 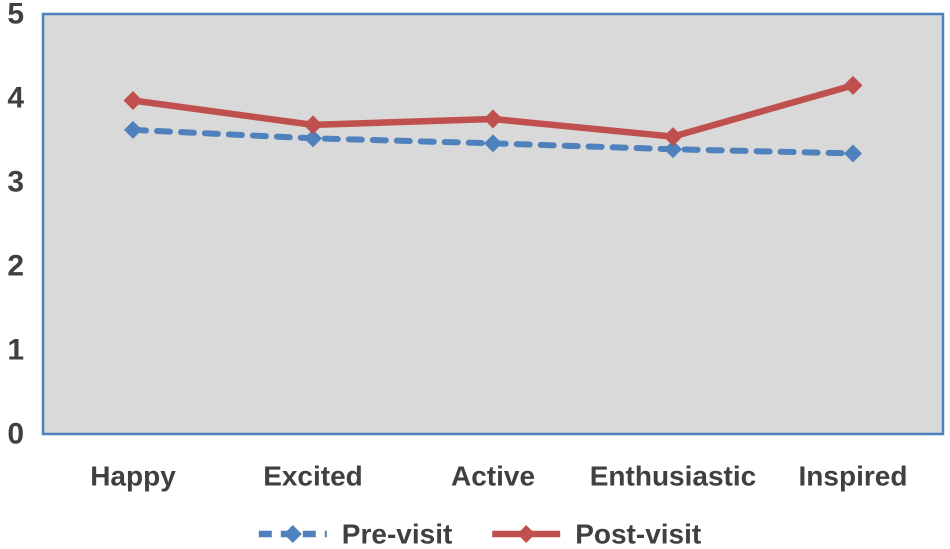 What do you see at coordinates (313, 125) in the screenshot?
I see `marker-post-visit-excited` at bounding box center [313, 125].